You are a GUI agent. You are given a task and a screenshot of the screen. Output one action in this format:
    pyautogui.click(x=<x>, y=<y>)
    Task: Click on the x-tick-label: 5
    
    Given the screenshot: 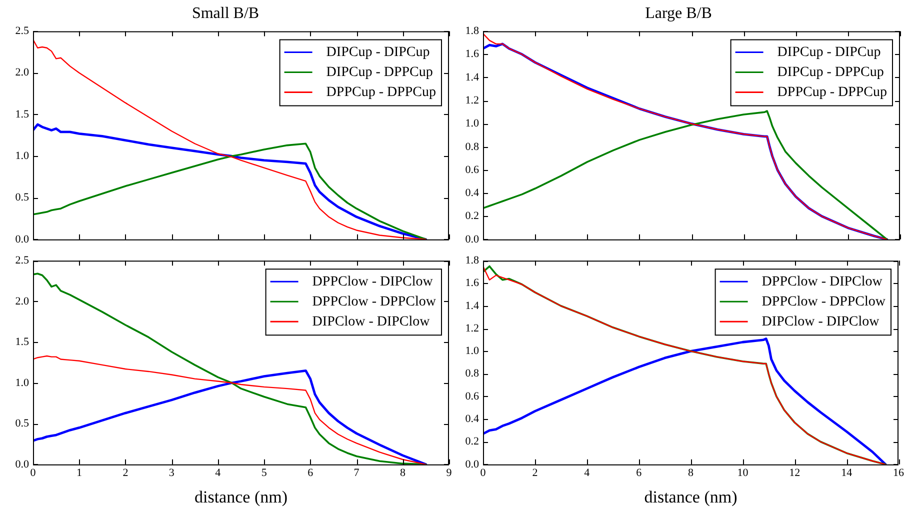 What is the action you would take?
    pyautogui.click(x=264, y=472)
    